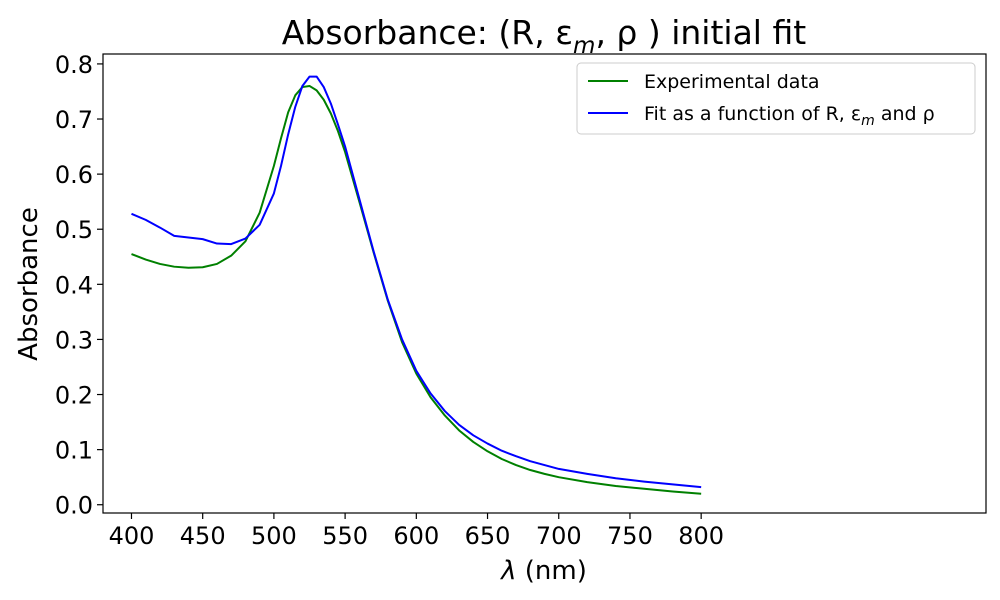 This screenshot has width=1000, height=600. What do you see at coordinates (701, 536) in the screenshot?
I see `x-tick-label: 800` at bounding box center [701, 536].